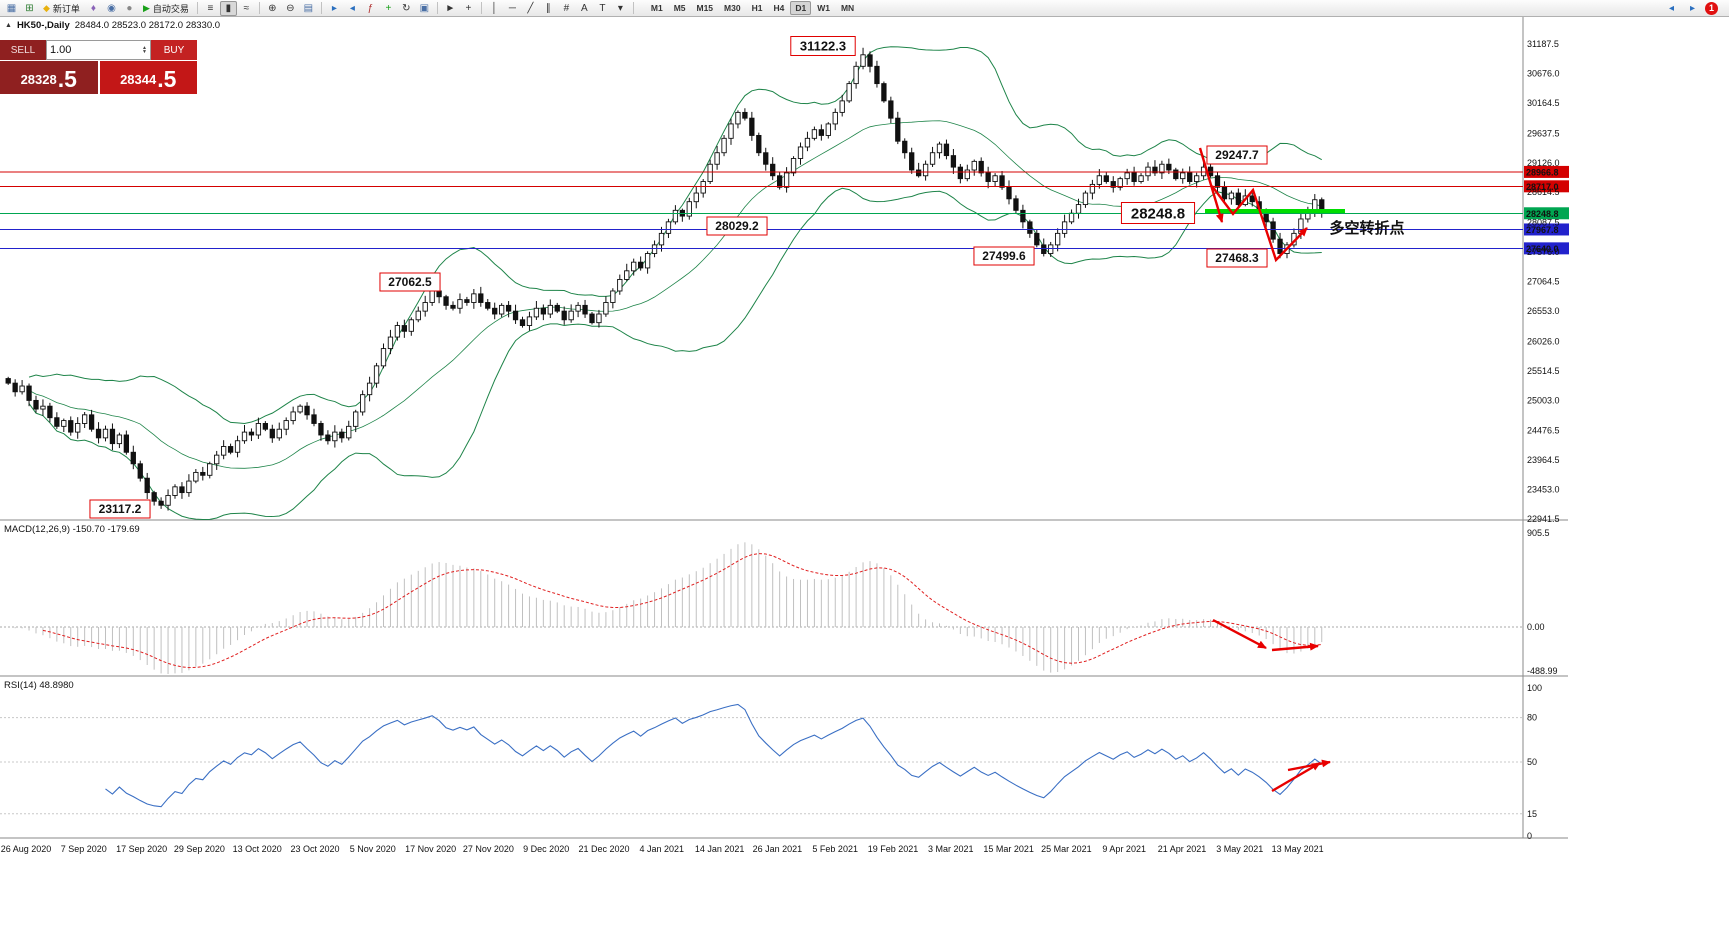  Describe the element at coordinates (129, 8) in the screenshot. I see `sound-icon: ●` at that location.